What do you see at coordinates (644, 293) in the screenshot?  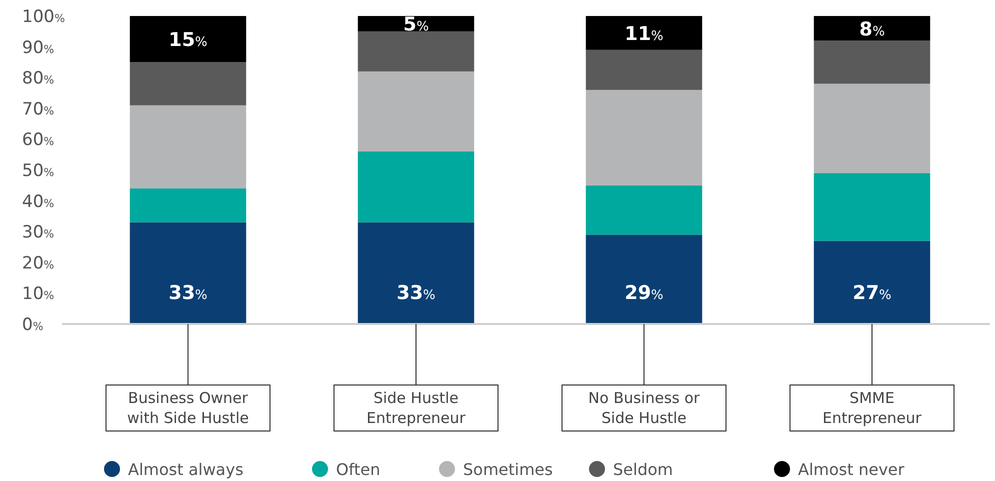 I see `data-label: 29%` at bounding box center [644, 293].